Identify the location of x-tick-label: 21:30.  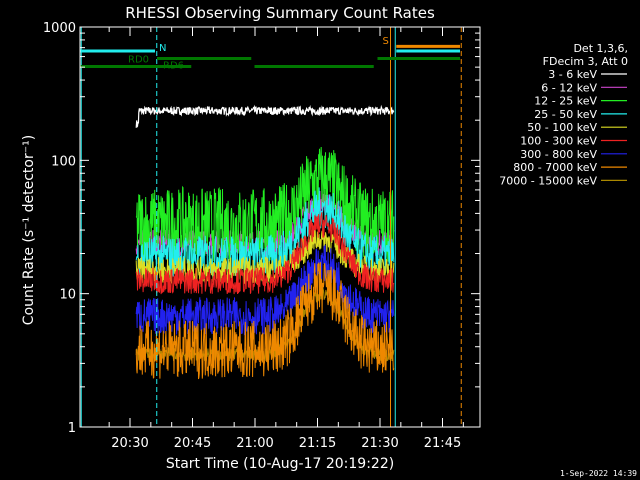
(379, 443).